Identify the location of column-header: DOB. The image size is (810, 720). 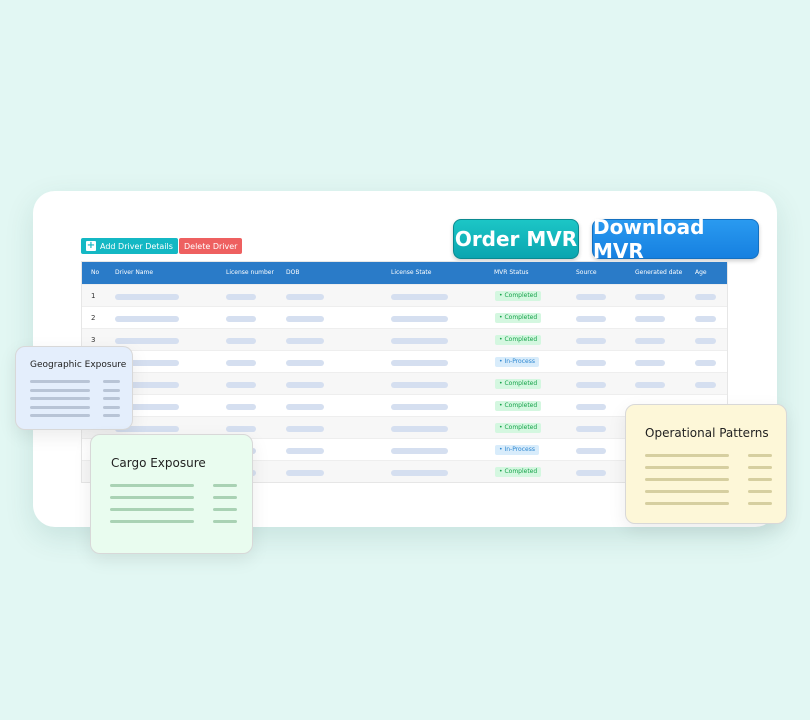
(293, 272).